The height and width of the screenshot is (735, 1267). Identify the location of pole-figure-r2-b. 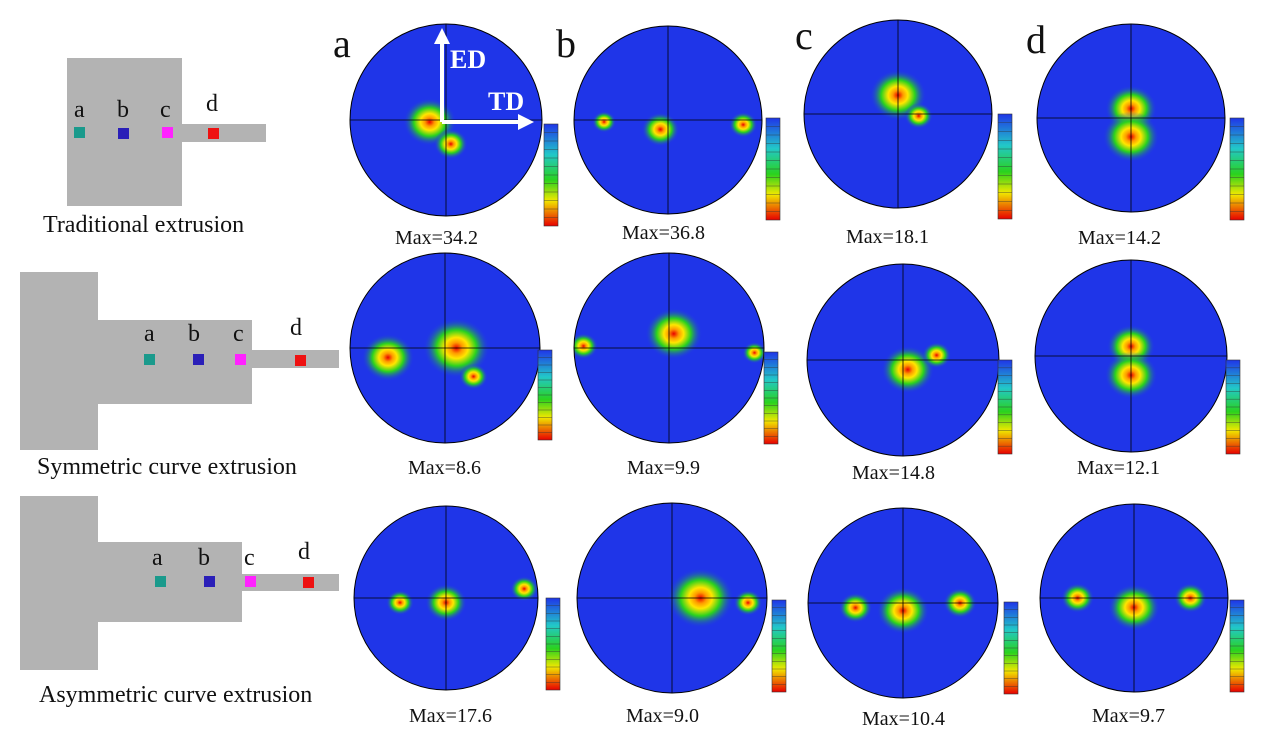
(676, 348).